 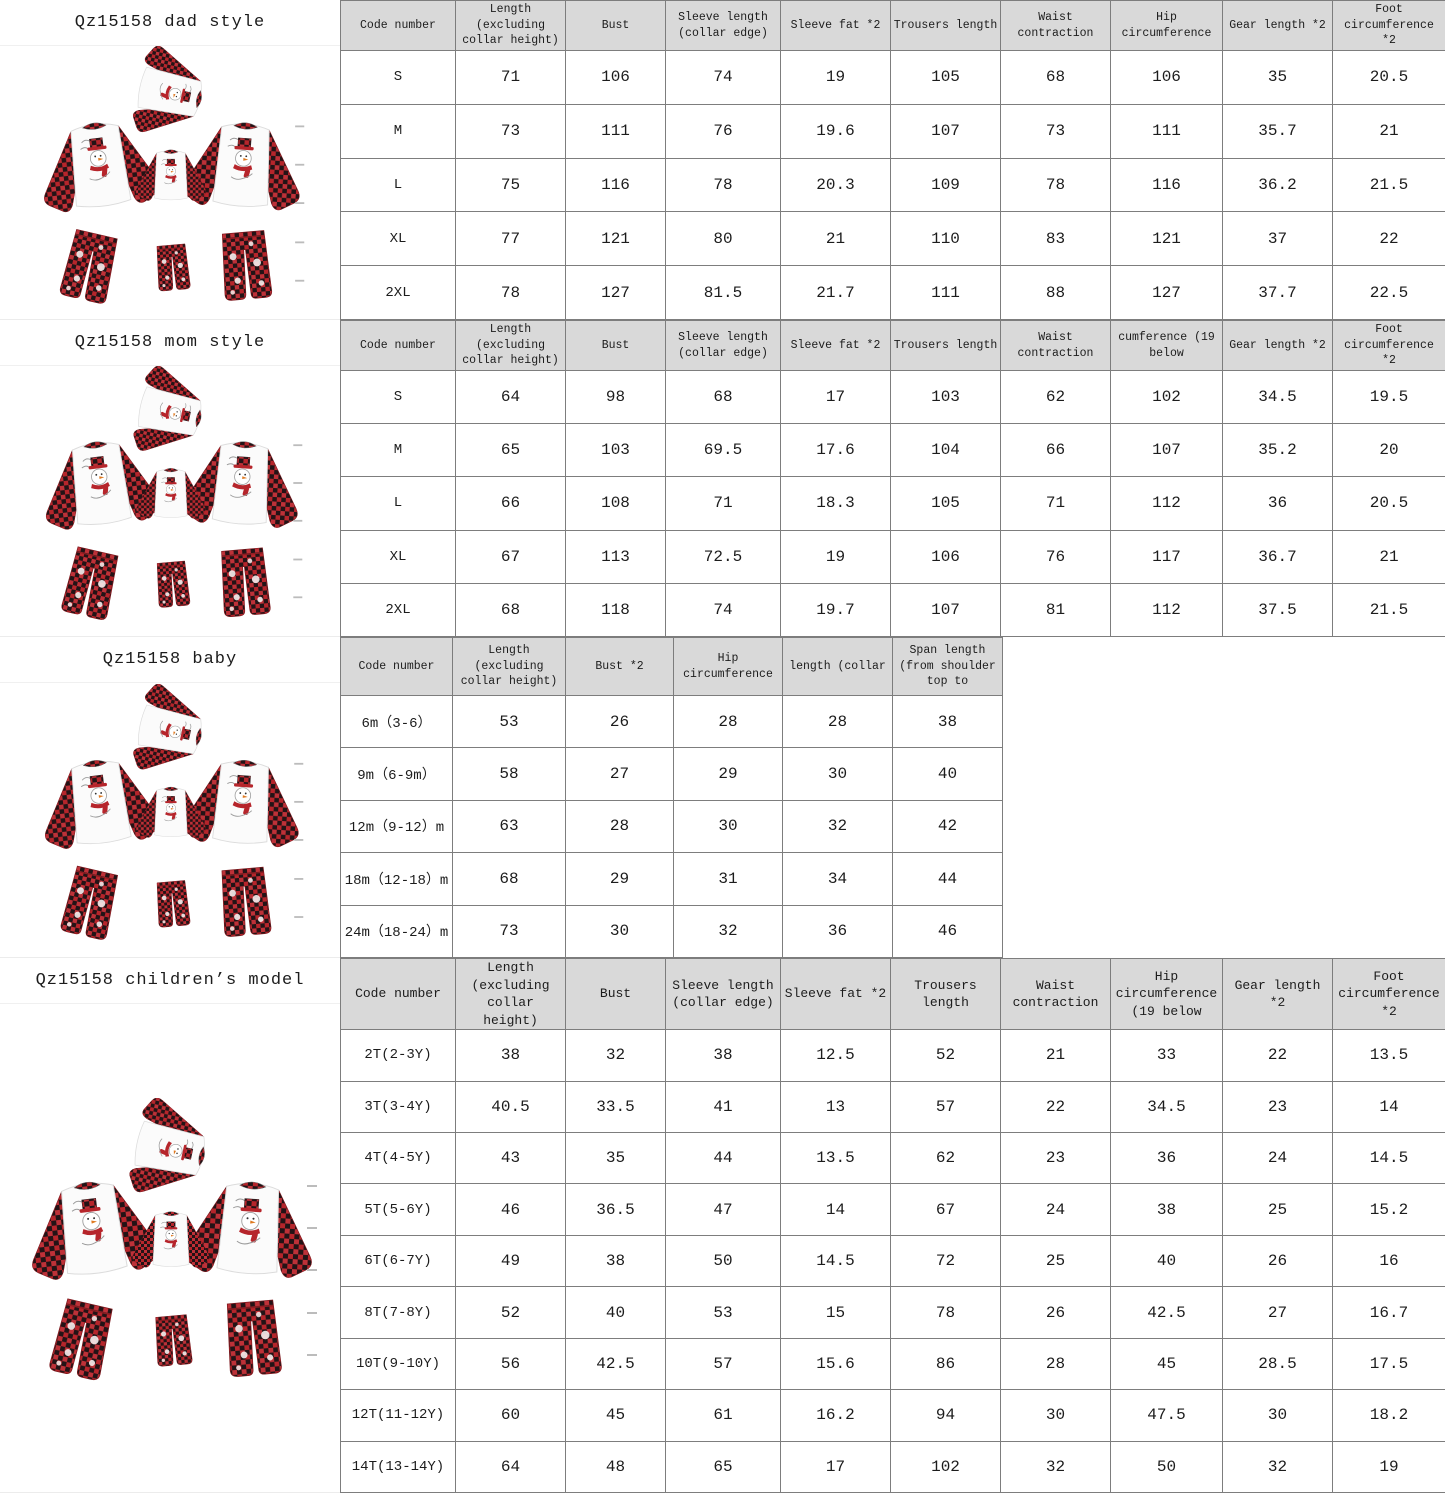 I want to click on measurement-cell: 36.7, so click(x=1277, y=556).